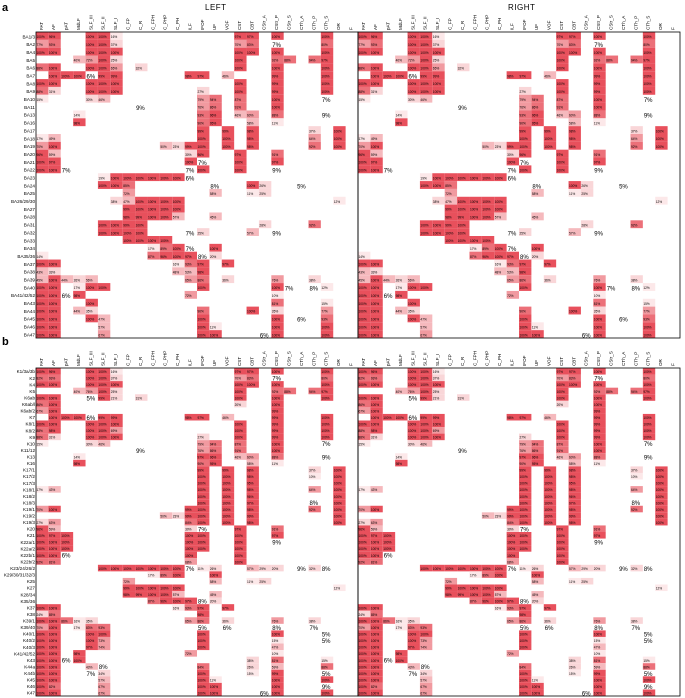 The height and width of the screenshot is (698, 685). What do you see at coordinates (26, 371) in the screenshot?
I see `row-label: K1/3a/3b` at bounding box center [26, 371].